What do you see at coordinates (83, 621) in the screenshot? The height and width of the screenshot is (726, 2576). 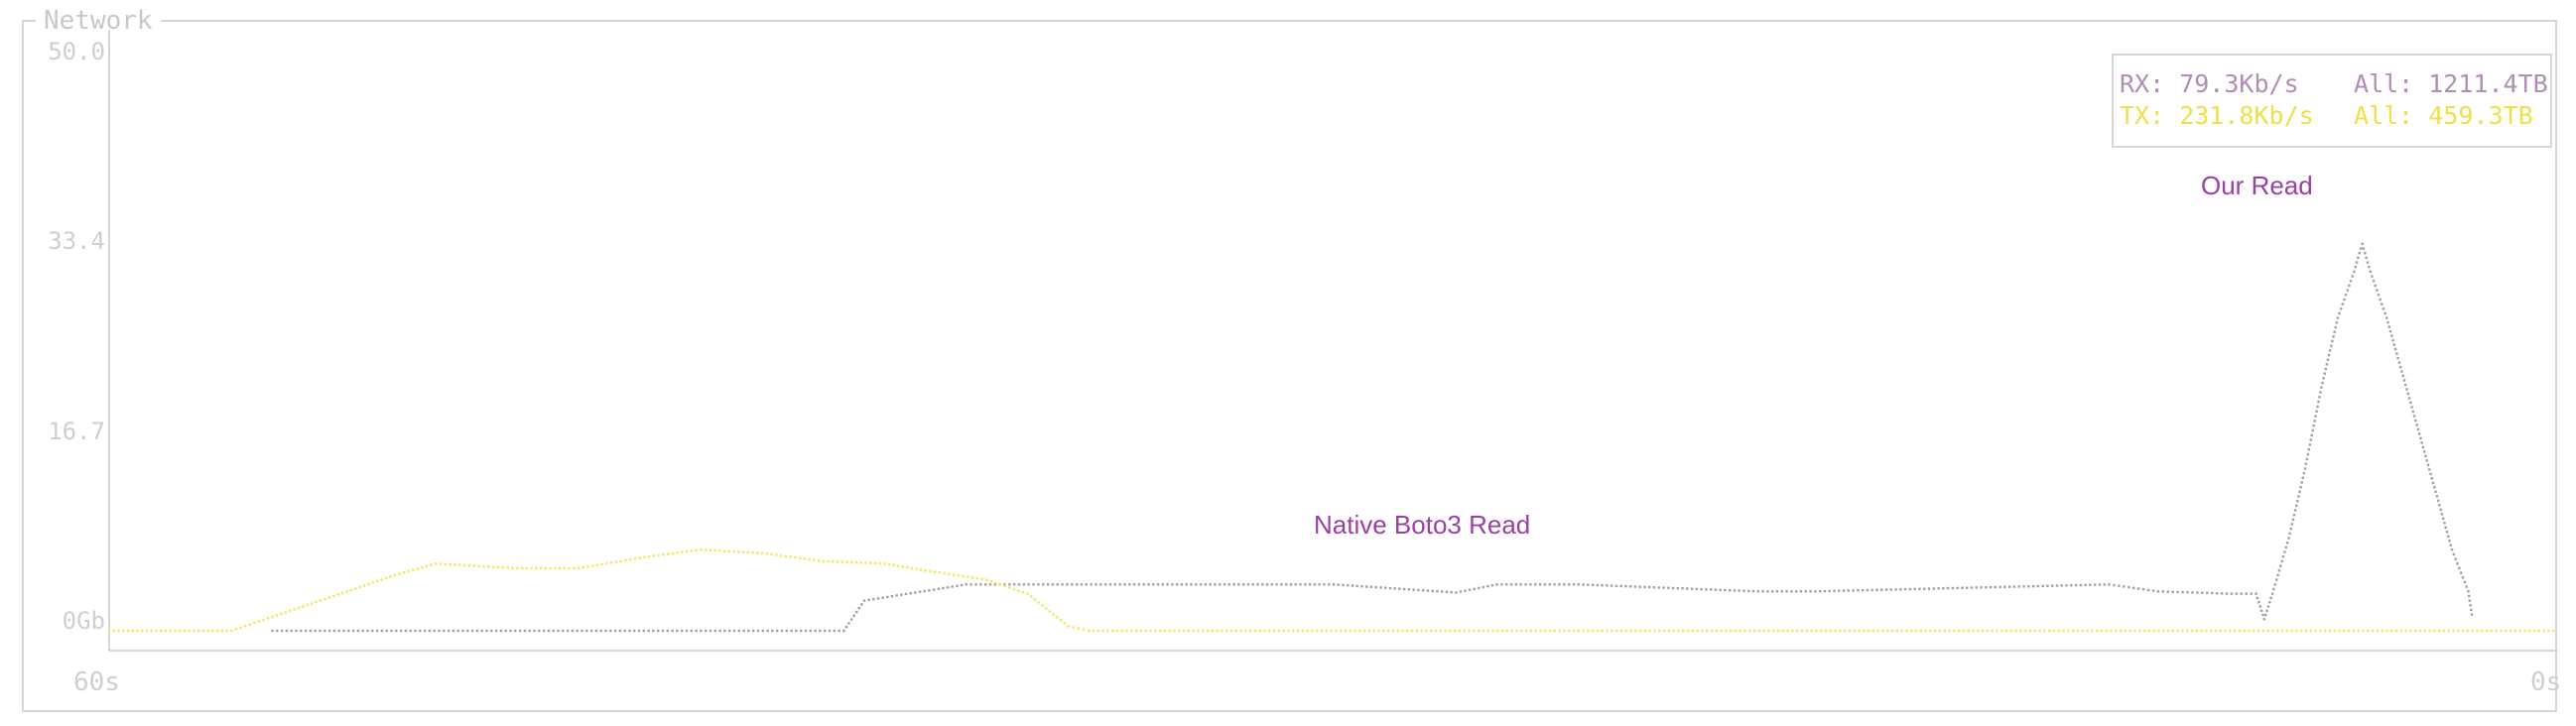 I see `y-tick-label: 0Gb` at bounding box center [83, 621].